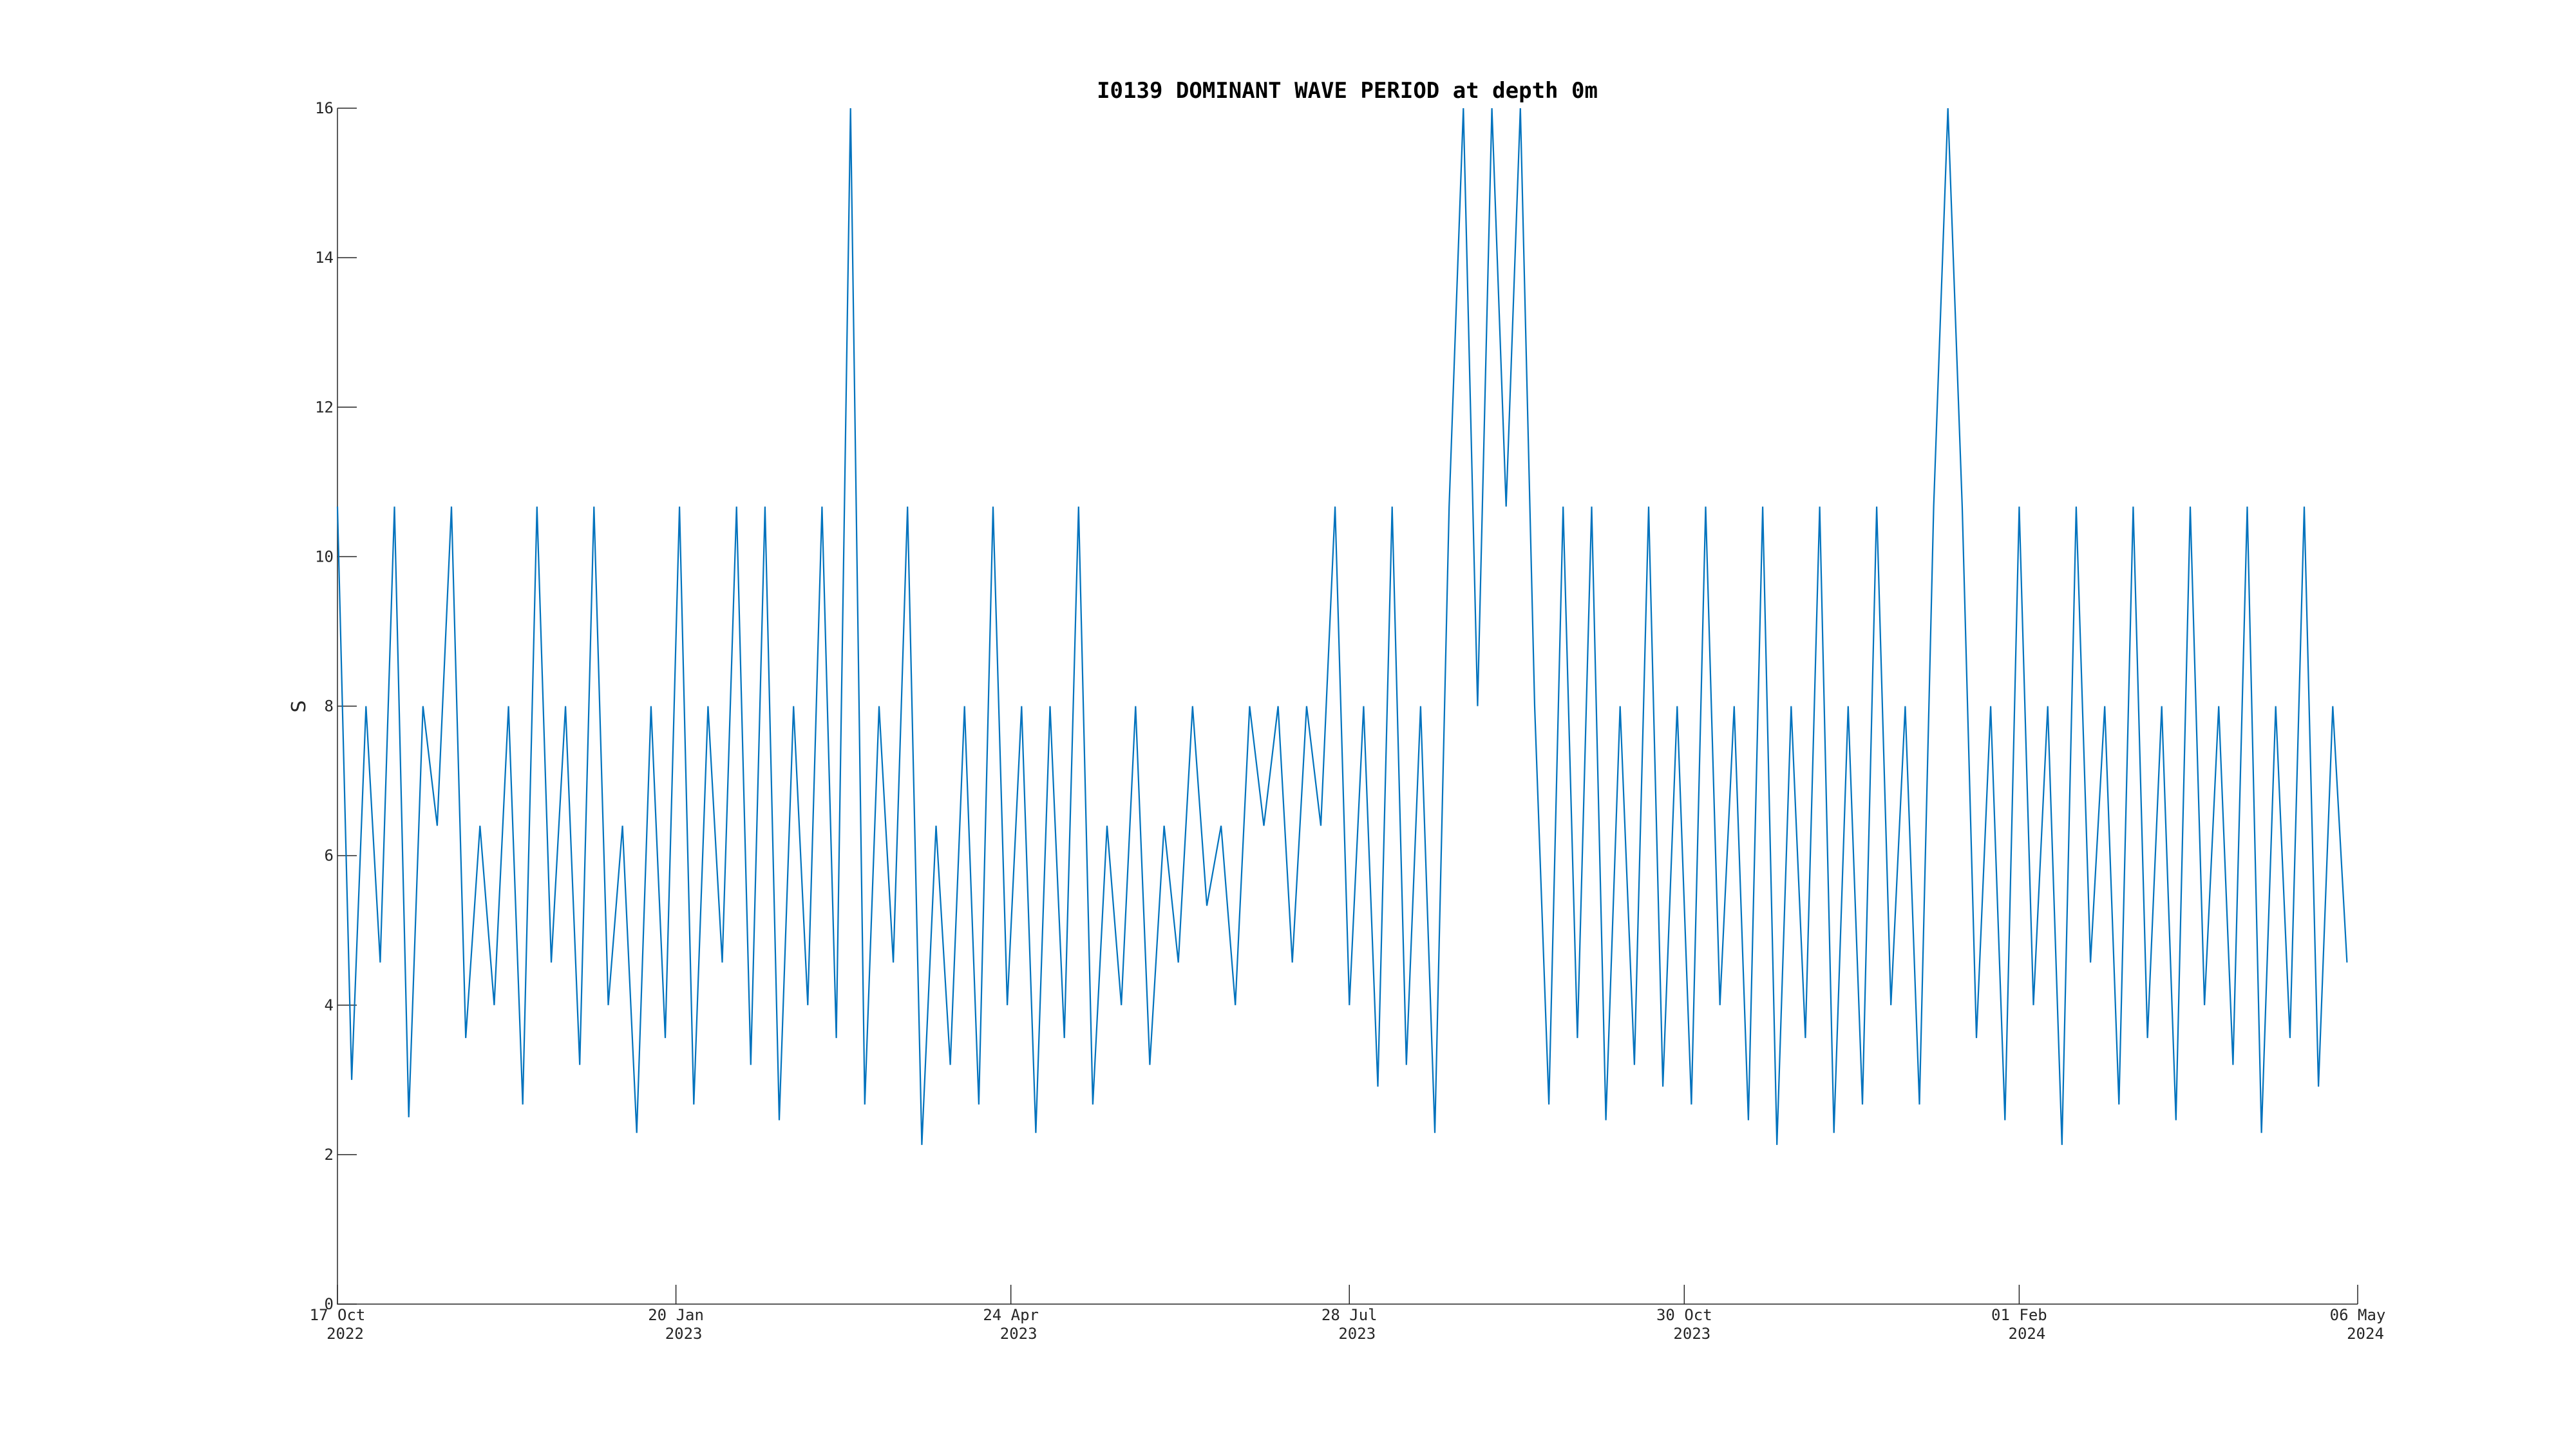 The image size is (2576, 1449). I want to click on x-tick-label: 01 Feb 2024, so click(2019, 1324).